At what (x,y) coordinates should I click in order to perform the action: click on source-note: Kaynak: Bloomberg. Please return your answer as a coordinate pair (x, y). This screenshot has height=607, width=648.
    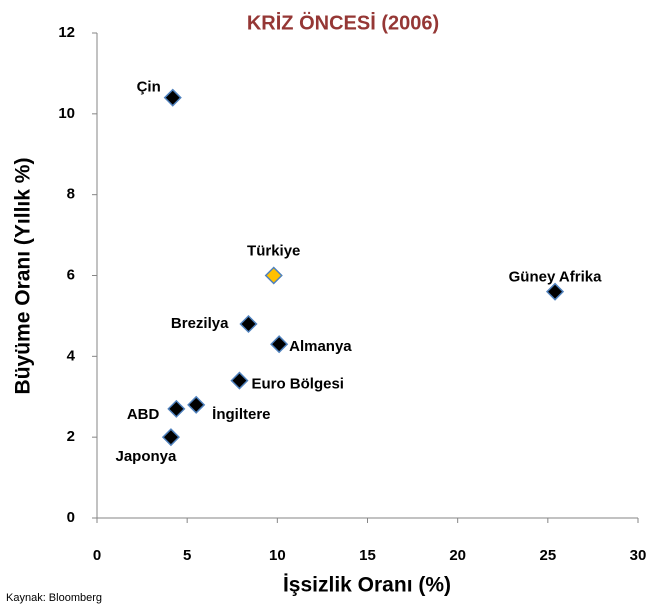
    Looking at the image, I should click on (54, 598).